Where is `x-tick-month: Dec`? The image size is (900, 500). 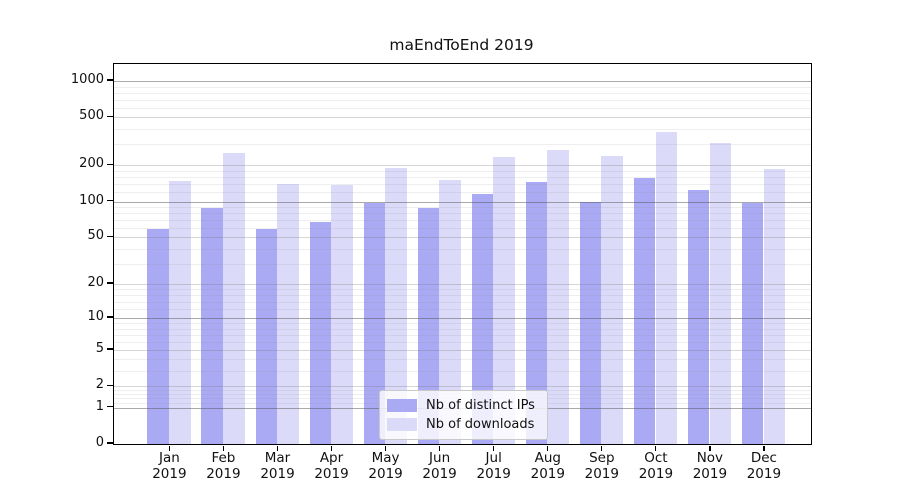
x-tick-month: Dec is located at coordinates (763, 458).